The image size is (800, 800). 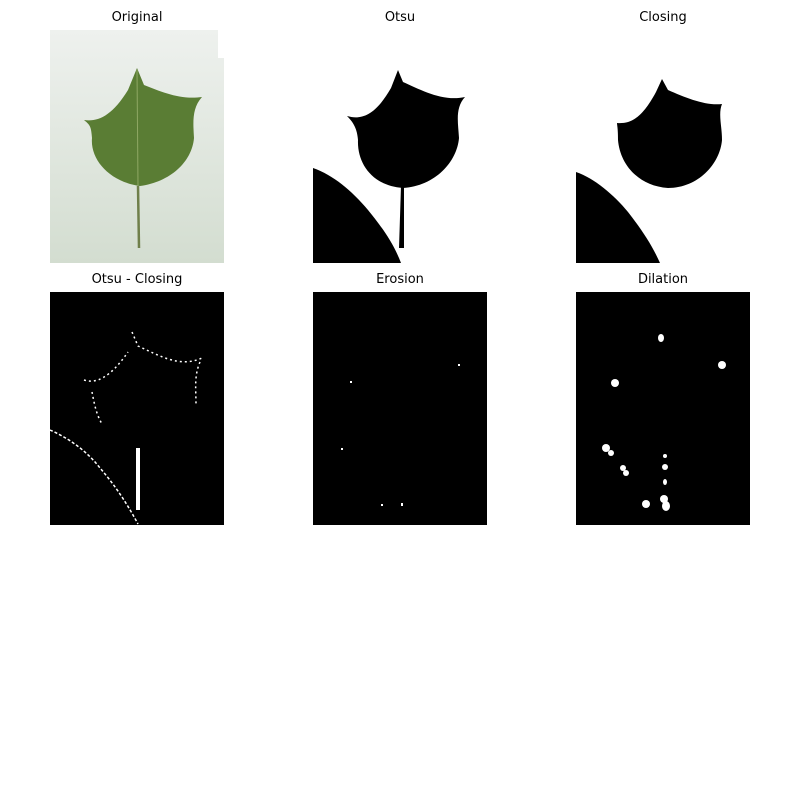 What do you see at coordinates (618, 217) in the screenshot?
I see `closing-shadow-mask` at bounding box center [618, 217].